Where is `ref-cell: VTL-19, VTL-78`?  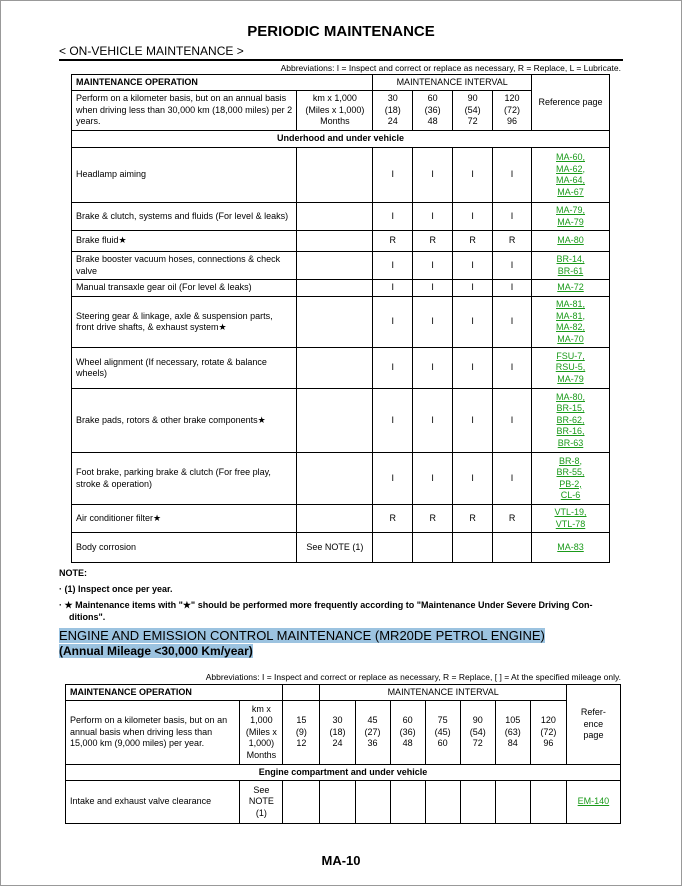
ref-cell: VTL-19, VTL-78 is located at coordinates (570, 518).